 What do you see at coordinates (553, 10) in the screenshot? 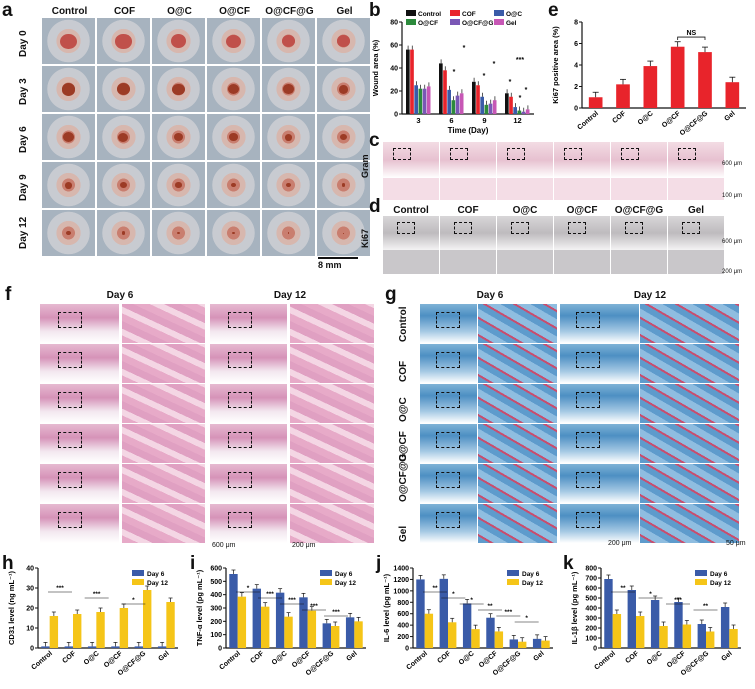
I see `panel-letter-e: e` at bounding box center [553, 10].